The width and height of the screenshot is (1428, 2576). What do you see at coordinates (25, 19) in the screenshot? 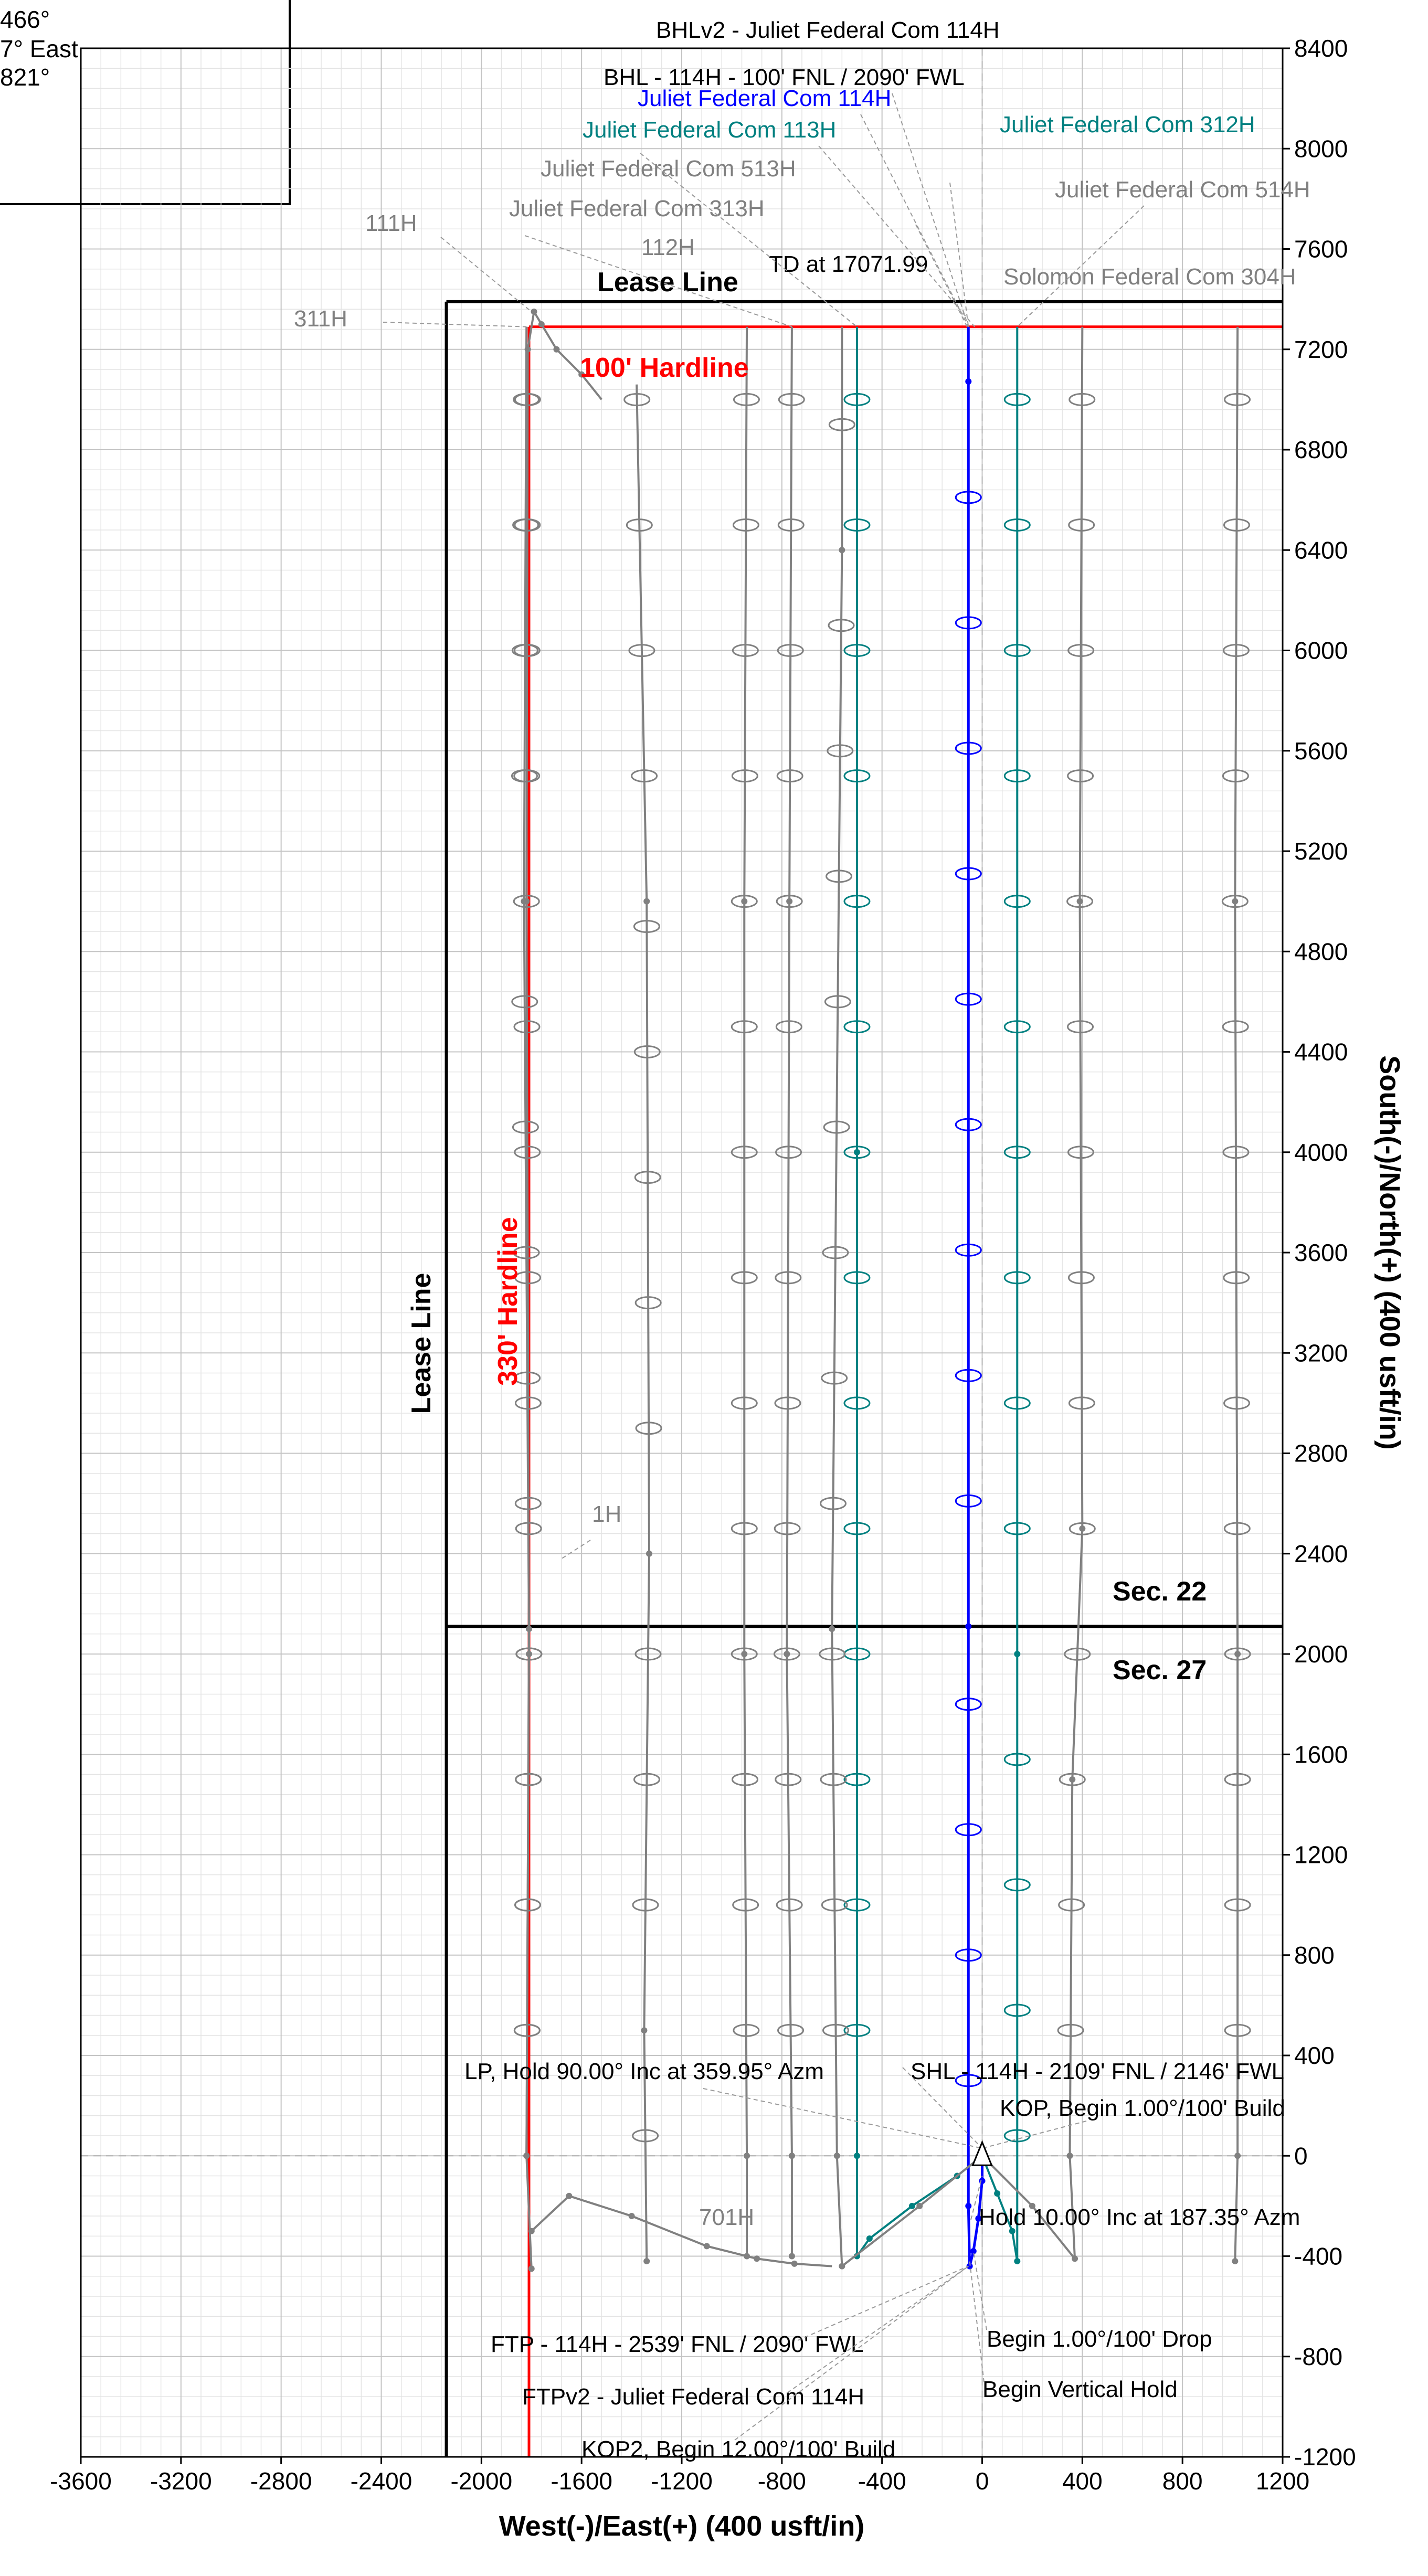
I see `info-line: 466°` at bounding box center [25, 19].